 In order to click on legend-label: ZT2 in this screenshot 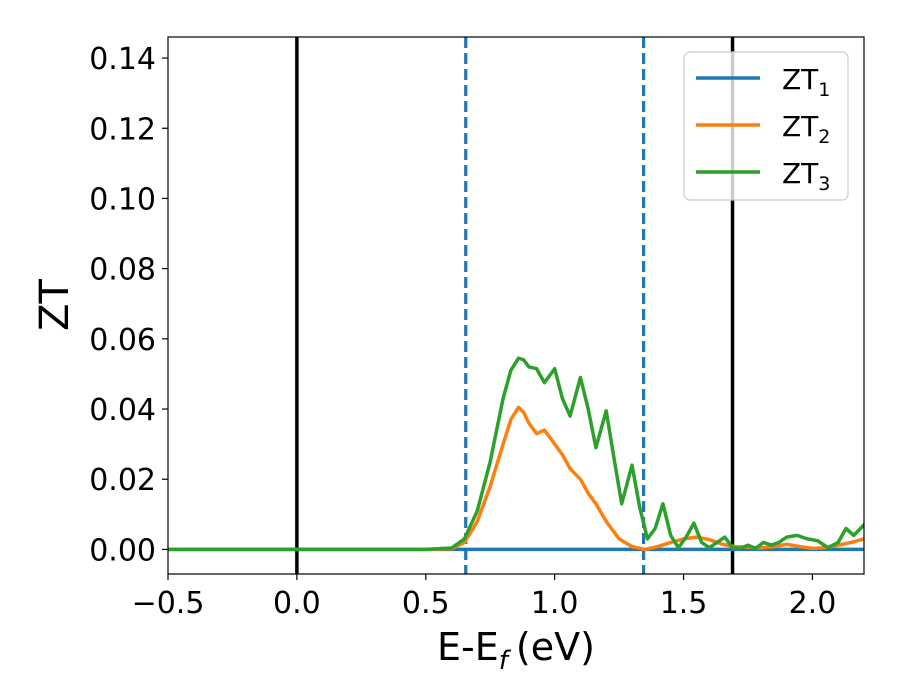, I will do `click(806, 129)`.